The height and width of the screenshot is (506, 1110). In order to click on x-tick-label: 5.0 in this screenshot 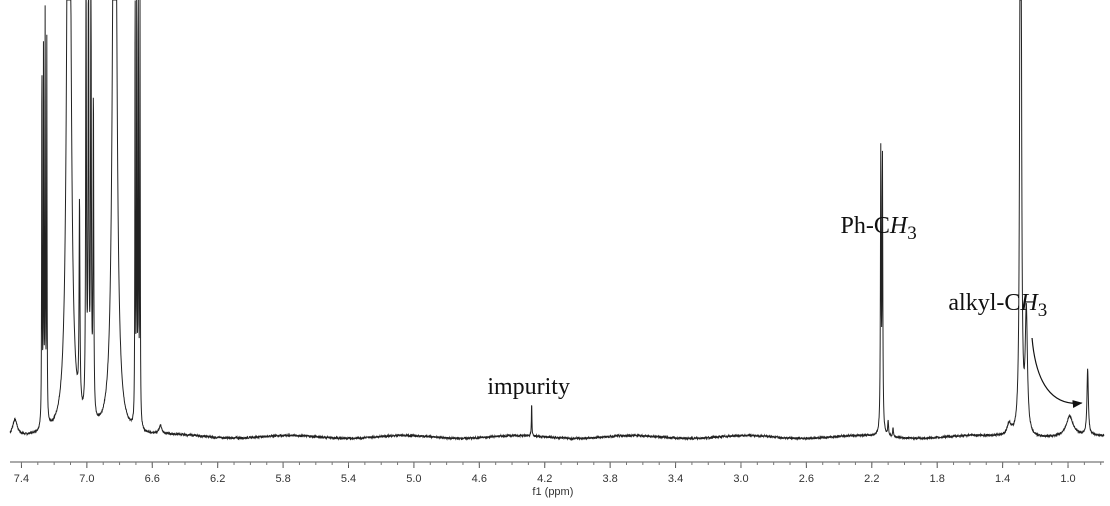, I will do `click(413, 479)`.